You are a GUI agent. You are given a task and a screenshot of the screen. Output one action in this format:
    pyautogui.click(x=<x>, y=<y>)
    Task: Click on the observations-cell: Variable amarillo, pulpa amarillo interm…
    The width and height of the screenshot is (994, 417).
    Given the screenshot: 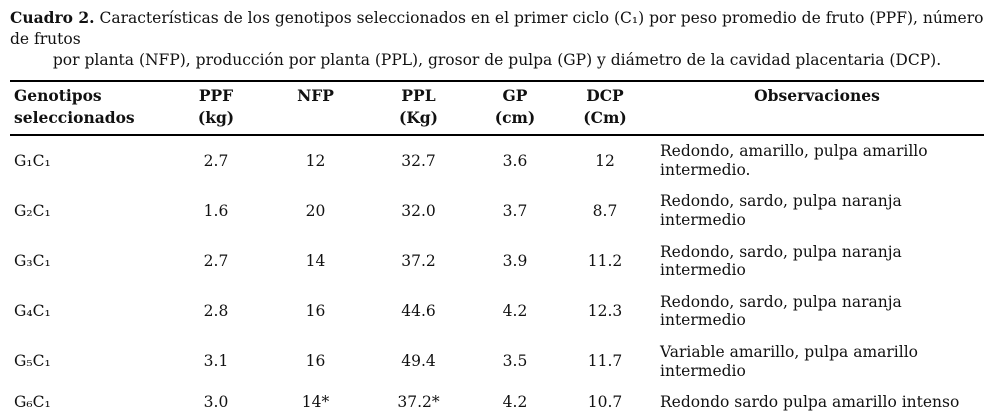 What is the action you would take?
    pyautogui.click(x=789, y=361)
    